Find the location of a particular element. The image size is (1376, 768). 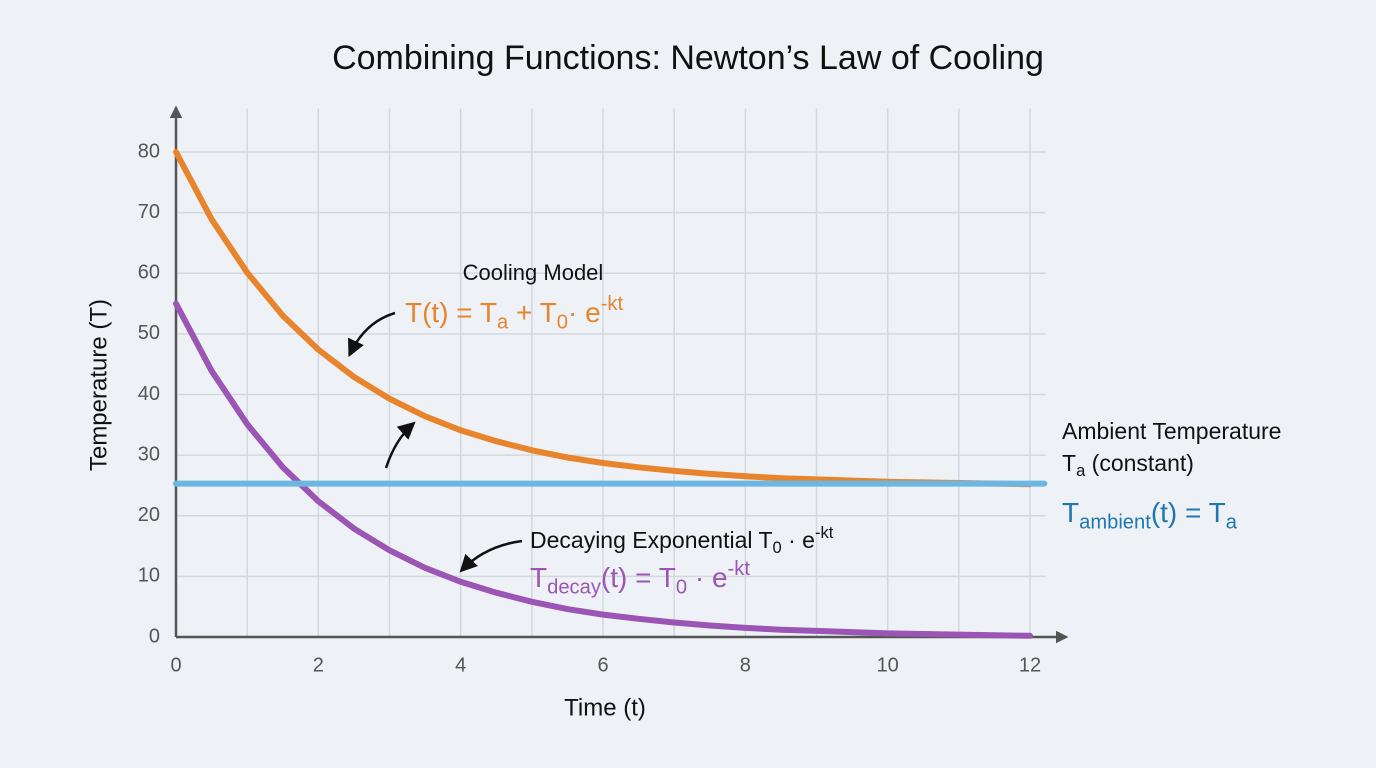

y-axis-label: Temperature (T) is located at coordinates (98, 385).